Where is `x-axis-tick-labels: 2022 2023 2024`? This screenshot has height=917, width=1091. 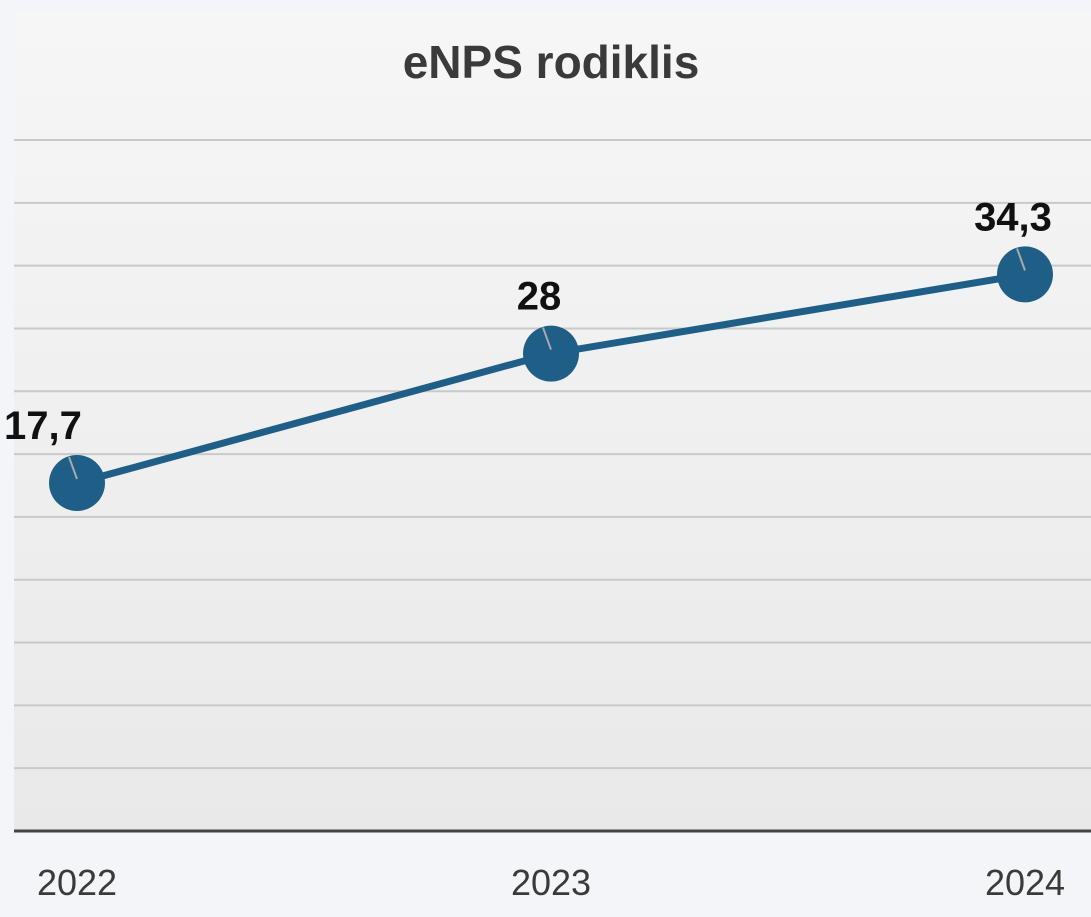 x-axis-tick-labels: 2022 2023 2024 is located at coordinates (551, 882).